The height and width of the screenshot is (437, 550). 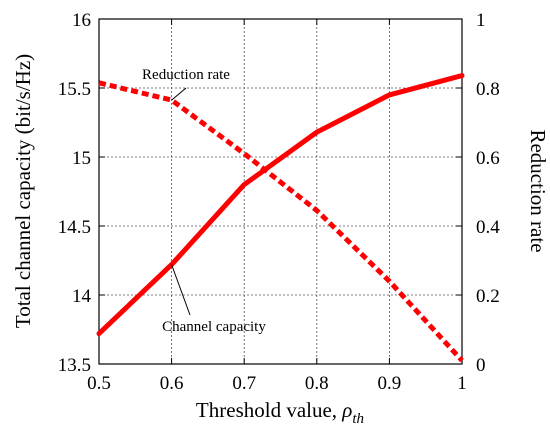 I want to click on y-left-tick-label: 14.5, so click(x=74, y=227).